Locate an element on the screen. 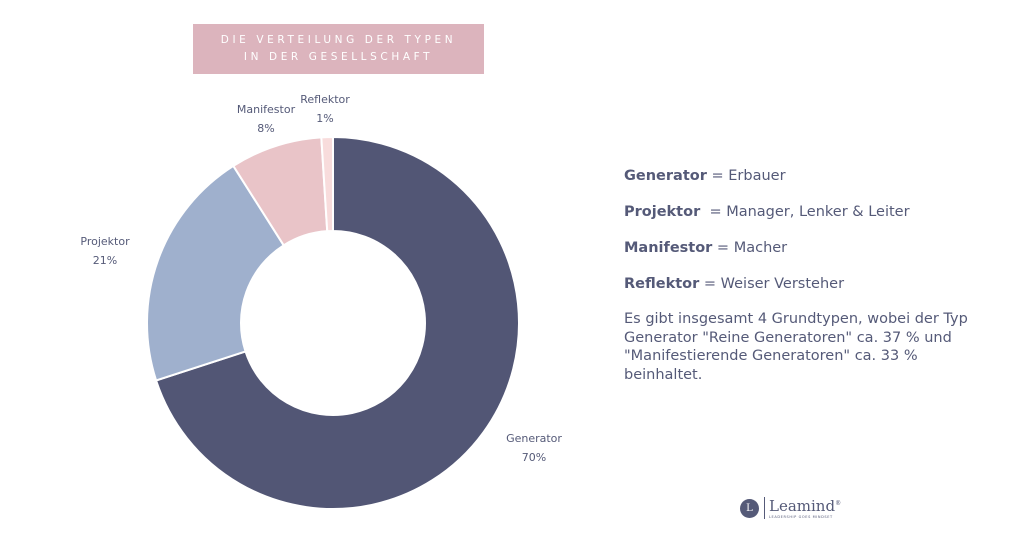 The image size is (1024, 544). legend-row-manifestor: Manifestor = Macher is located at coordinates (814, 248).